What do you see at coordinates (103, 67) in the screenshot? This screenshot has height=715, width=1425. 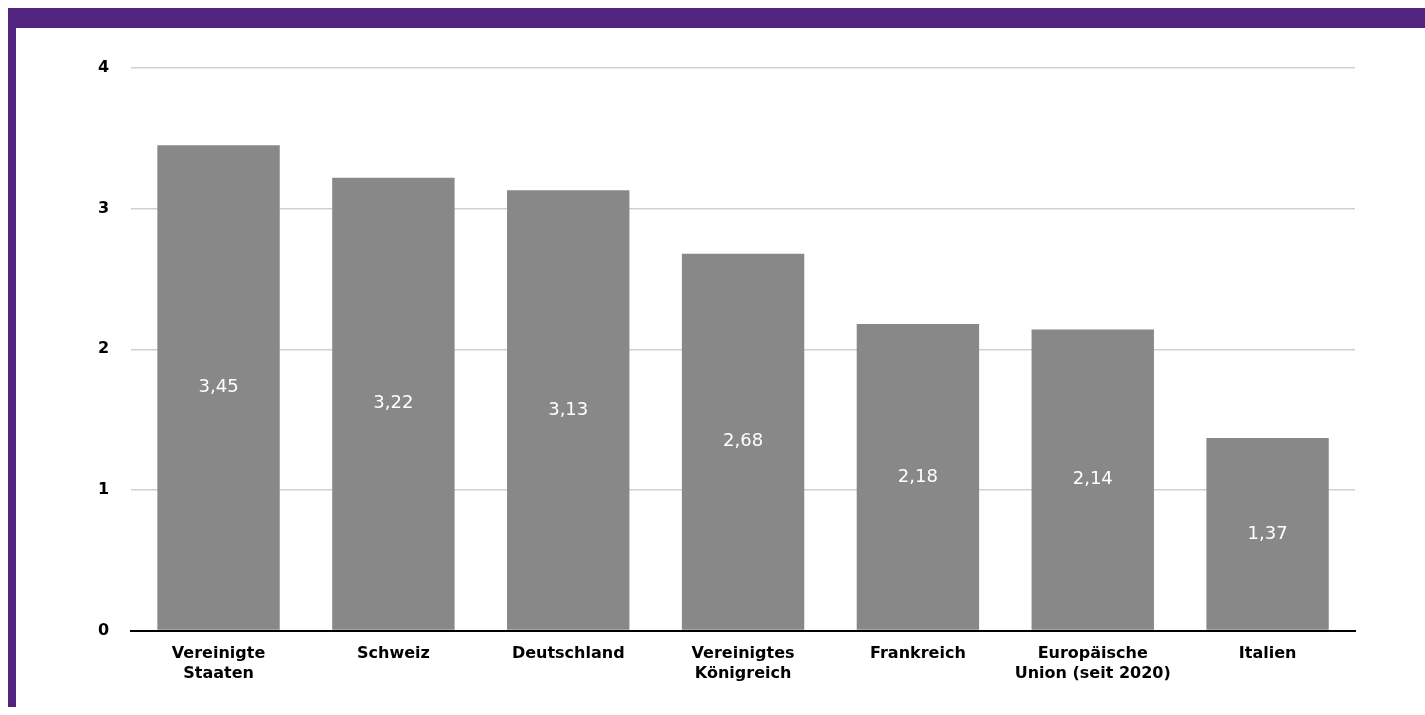 I see `y-tick-label: 4` at bounding box center [103, 67].